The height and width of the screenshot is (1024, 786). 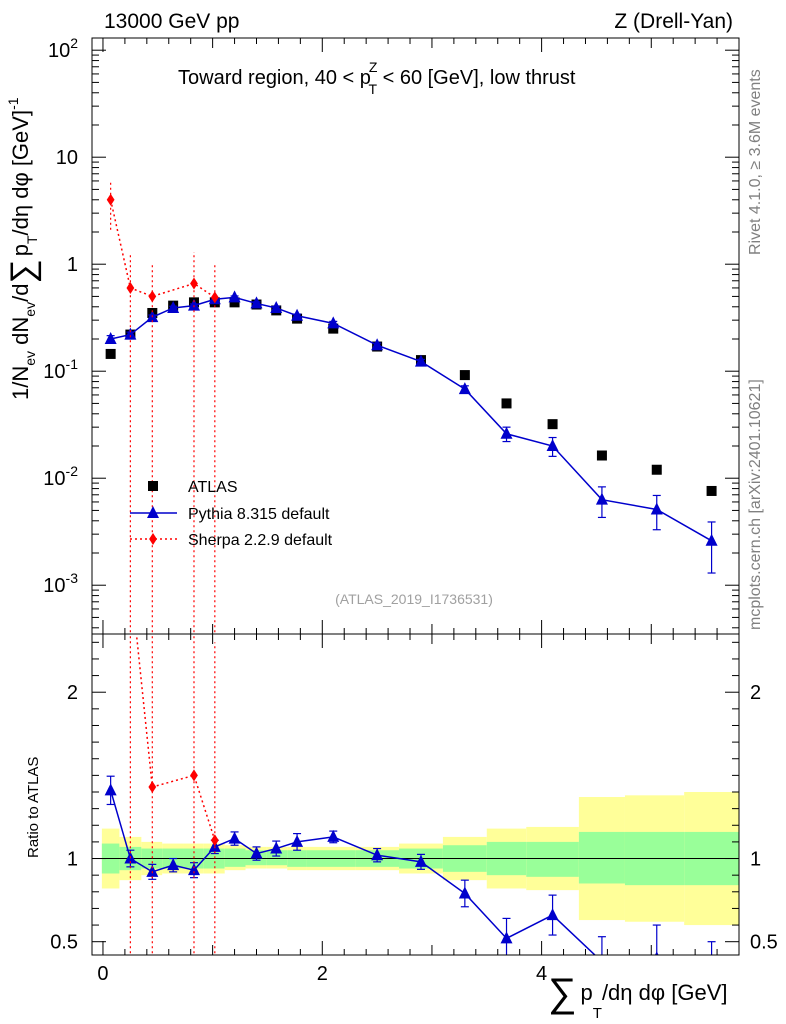 What do you see at coordinates (673, 21) in the screenshot?
I see `header-right: Z (Drell-Yan)` at bounding box center [673, 21].